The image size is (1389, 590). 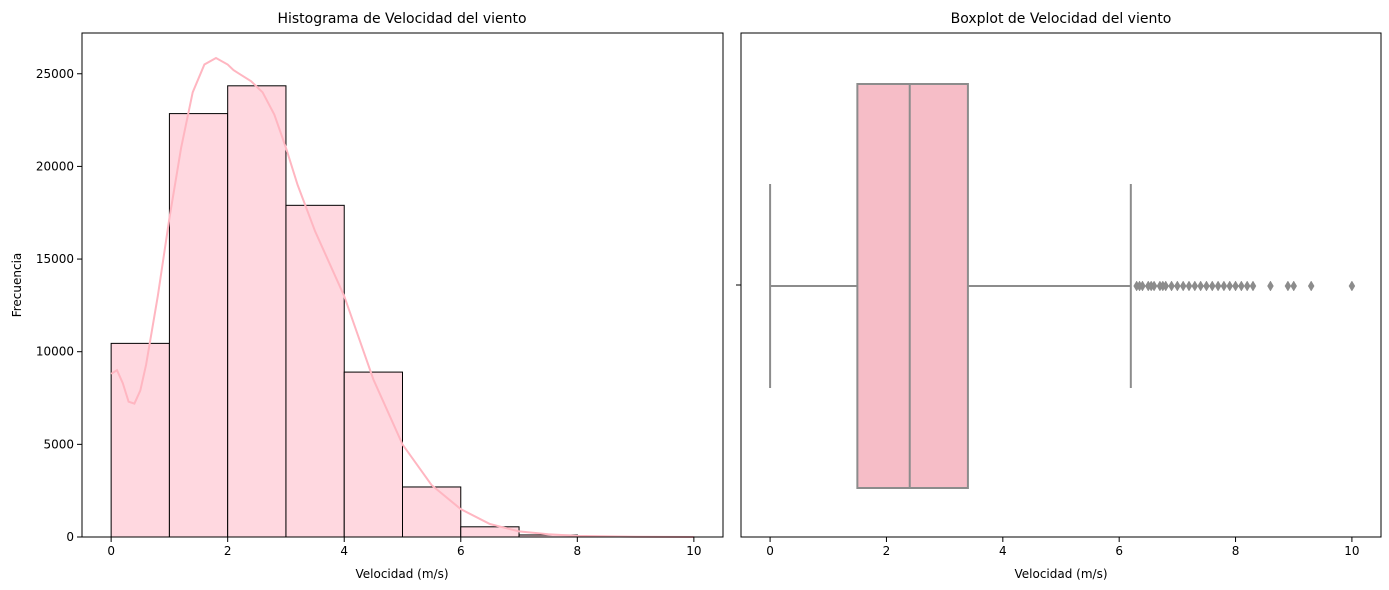 I want to click on histogram-y-ticks: 0 5000 10000 15000 20000 25000, so click(x=59, y=305).